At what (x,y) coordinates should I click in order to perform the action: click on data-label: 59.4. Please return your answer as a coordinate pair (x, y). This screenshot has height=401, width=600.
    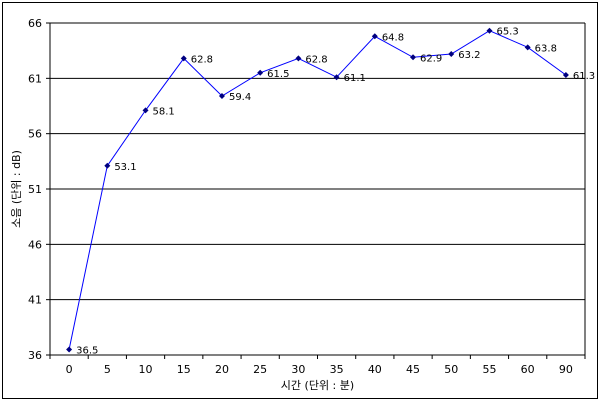
    Looking at the image, I should click on (240, 97).